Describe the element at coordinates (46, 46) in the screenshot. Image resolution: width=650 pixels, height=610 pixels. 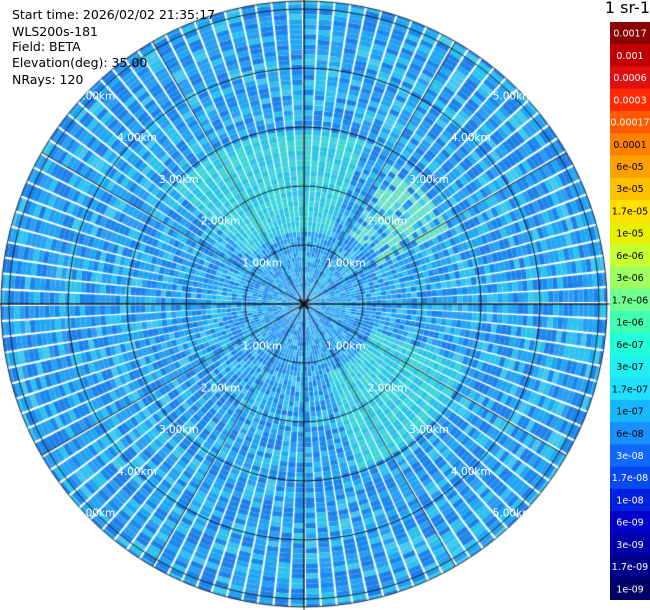
I see `field-label: Field: BETA` at that location.